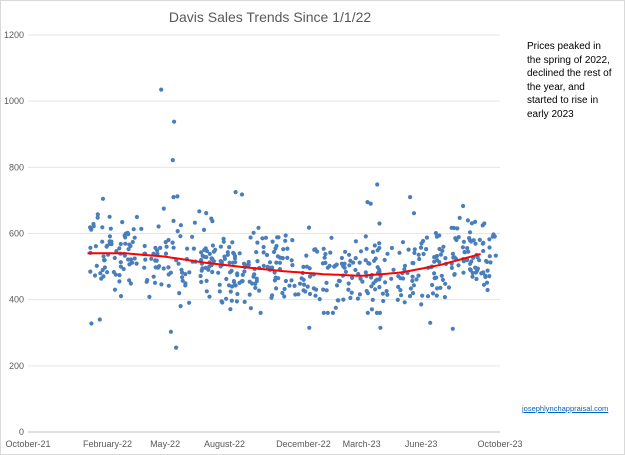 This screenshot has height=455, width=625. Describe the element at coordinates (14, 101) in the screenshot. I see `y-tick-label: 1000` at that location.